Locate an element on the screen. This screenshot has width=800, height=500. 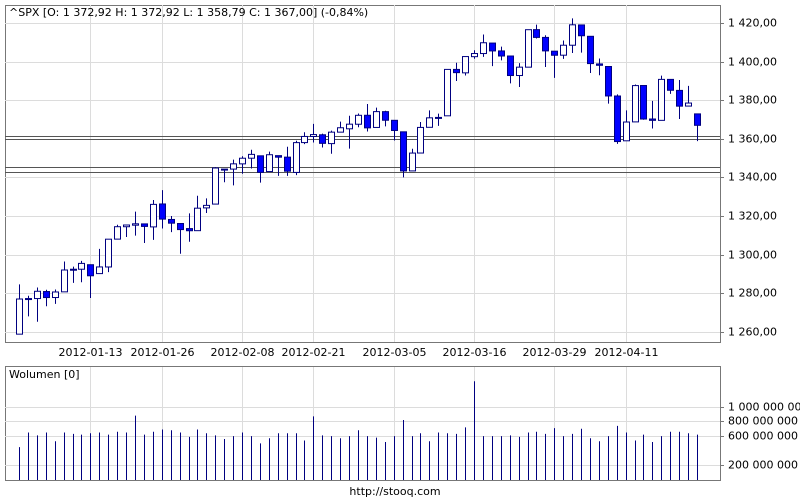
y-tick-label: 800 000 000 is located at coordinates (763, 421).